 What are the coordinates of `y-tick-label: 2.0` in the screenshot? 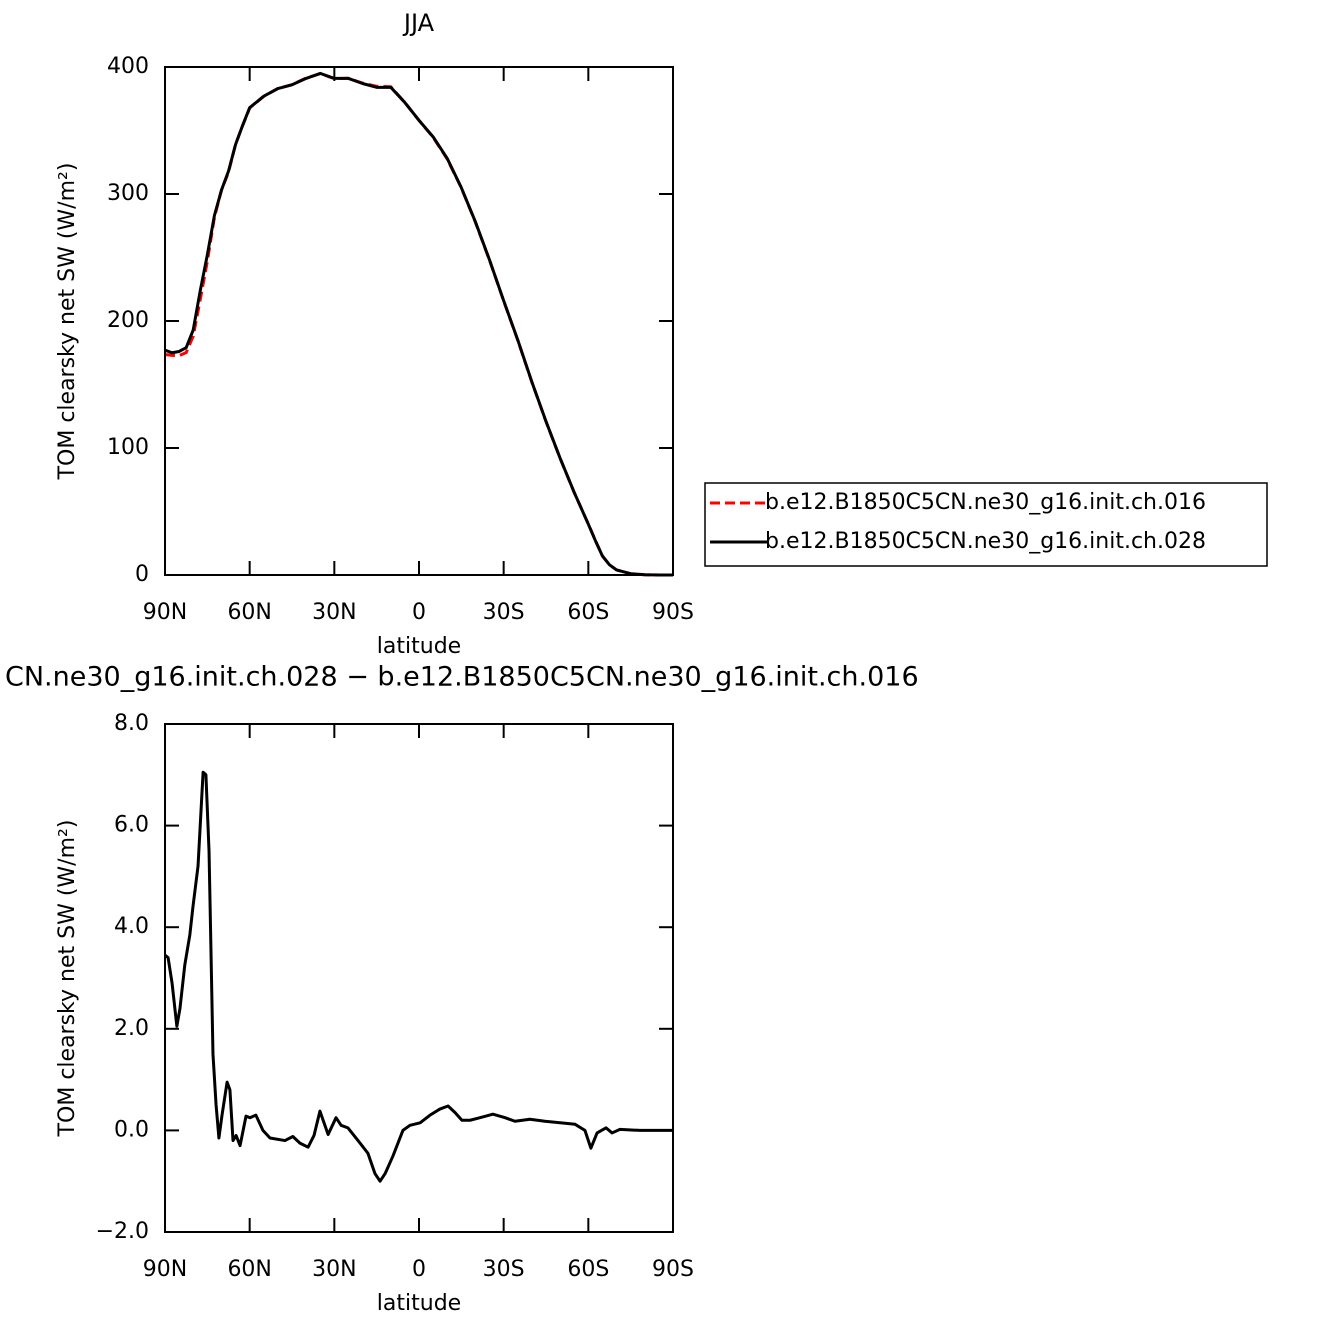 It's located at (131, 1028).